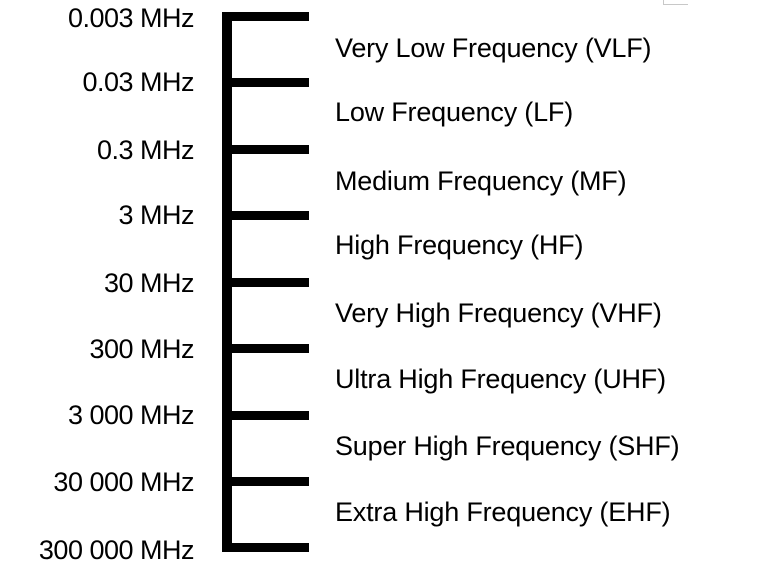  Describe the element at coordinates (500, 379) in the screenshot. I see `band-label-uhf: Ultra High Frequency (UHF)` at that location.